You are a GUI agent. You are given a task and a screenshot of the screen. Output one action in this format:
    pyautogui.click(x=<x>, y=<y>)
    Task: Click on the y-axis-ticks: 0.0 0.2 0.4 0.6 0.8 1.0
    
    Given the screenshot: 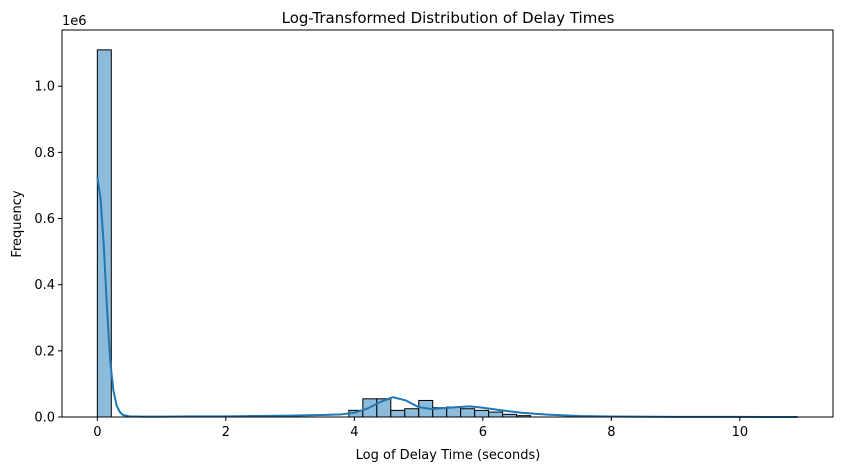 What is the action you would take?
    pyautogui.click(x=48, y=253)
    